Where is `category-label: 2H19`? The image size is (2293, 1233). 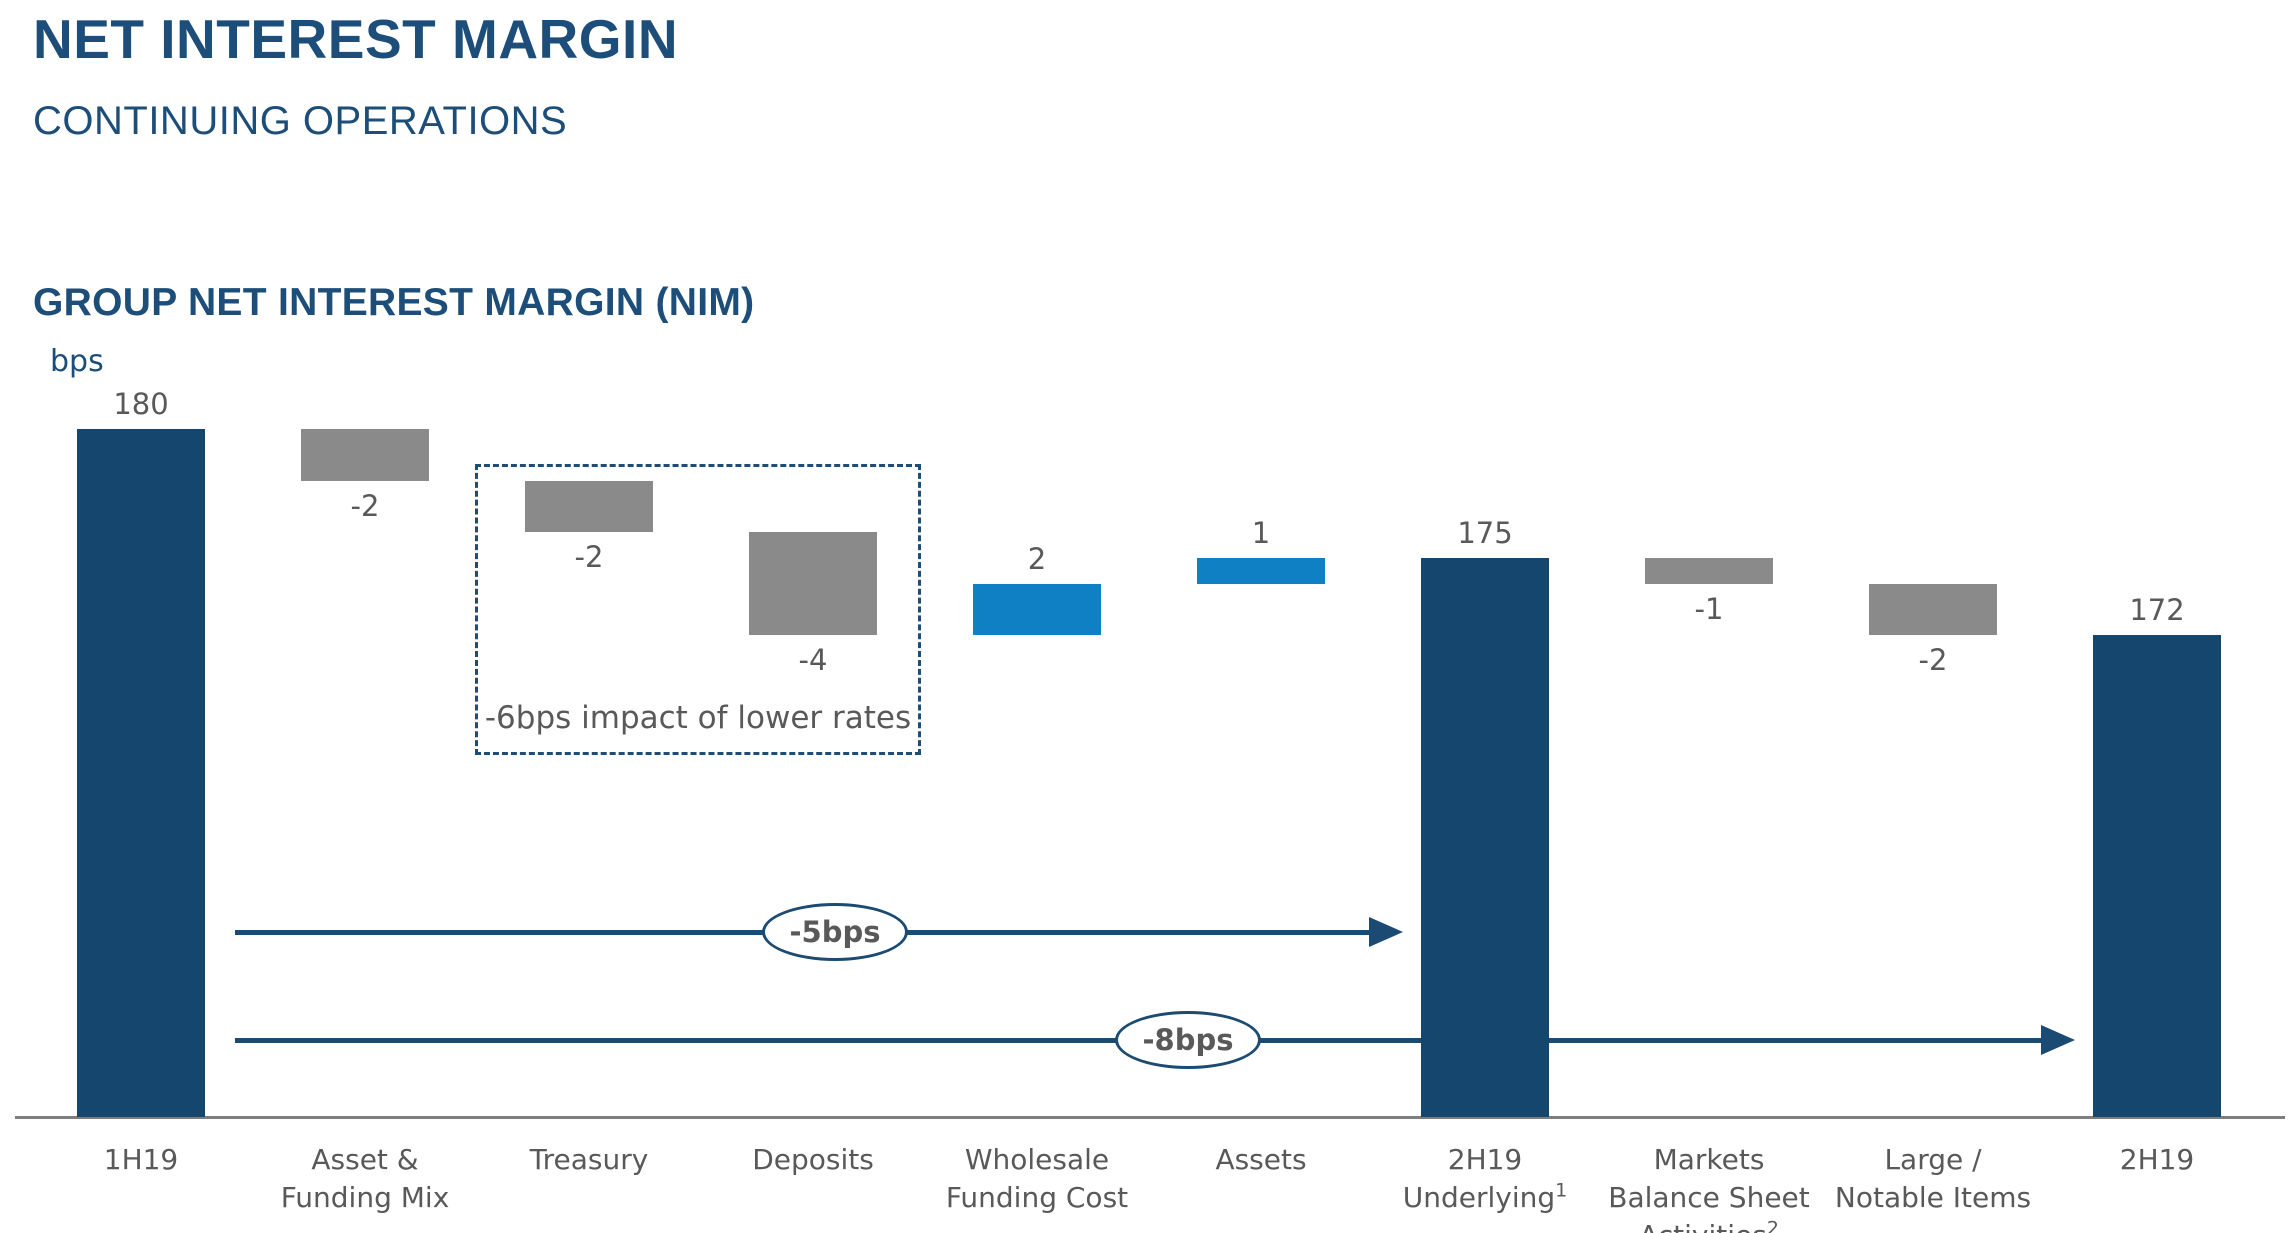 category-label: 2H19 is located at coordinates (2157, 1159).